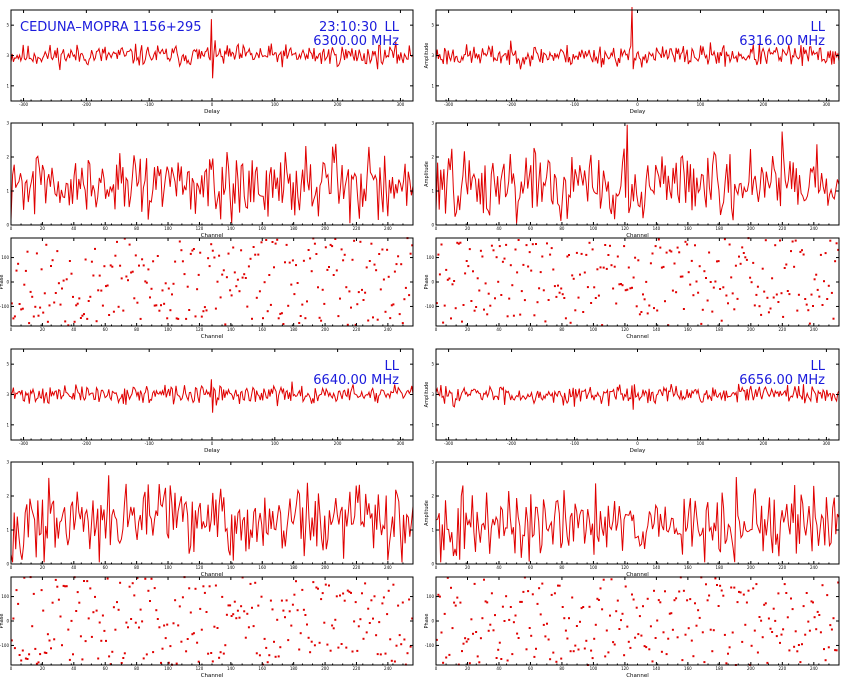 Image resolution: width=850 pixels, height=680 pixels. I want to click on x-tick-label: 80, so click(562, 228).